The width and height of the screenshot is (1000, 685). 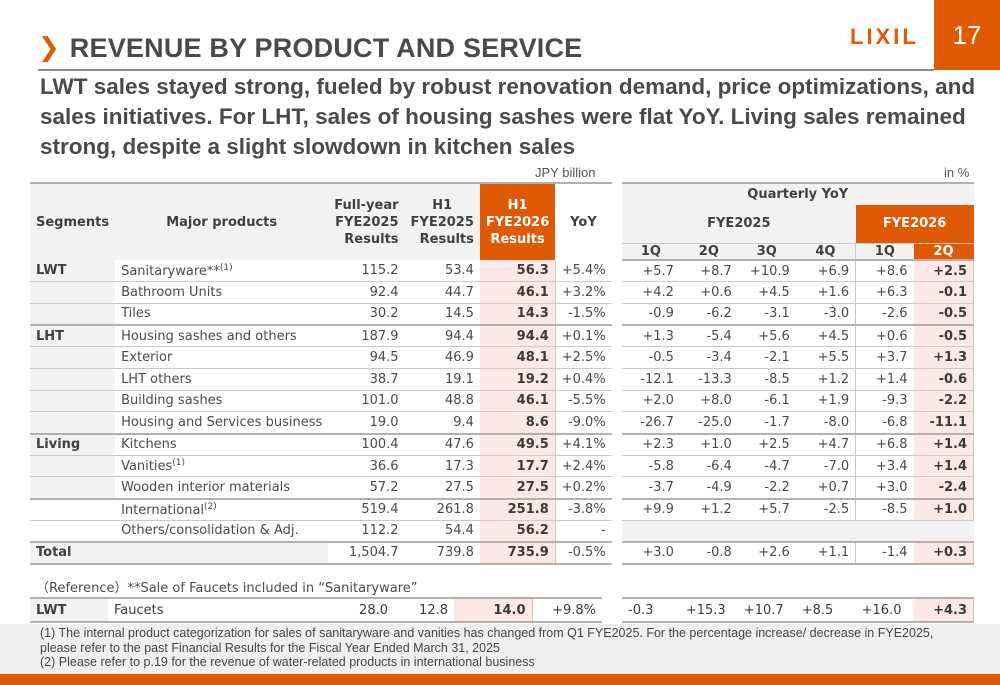 I want to click on blank-row, so click(x=798, y=531).